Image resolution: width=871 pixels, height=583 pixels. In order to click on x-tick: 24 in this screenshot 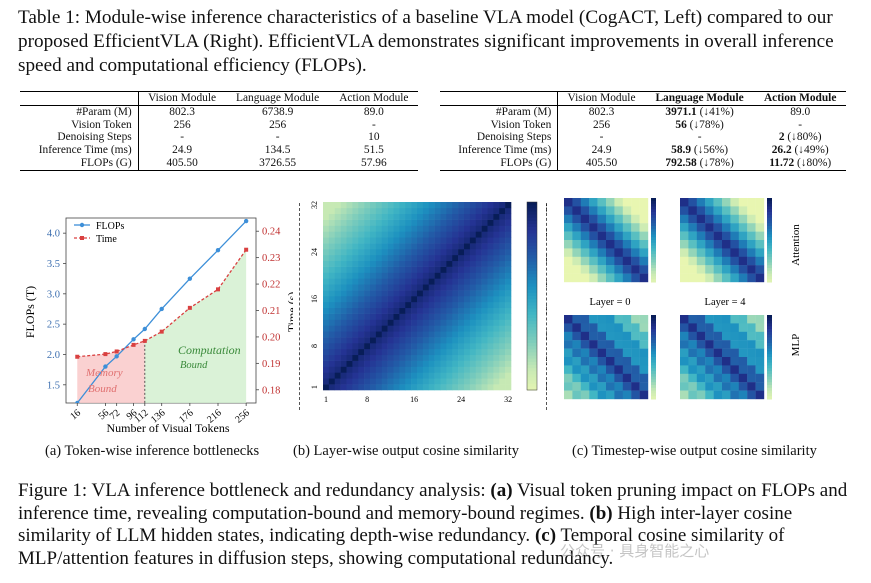, I will do `click(461, 399)`.